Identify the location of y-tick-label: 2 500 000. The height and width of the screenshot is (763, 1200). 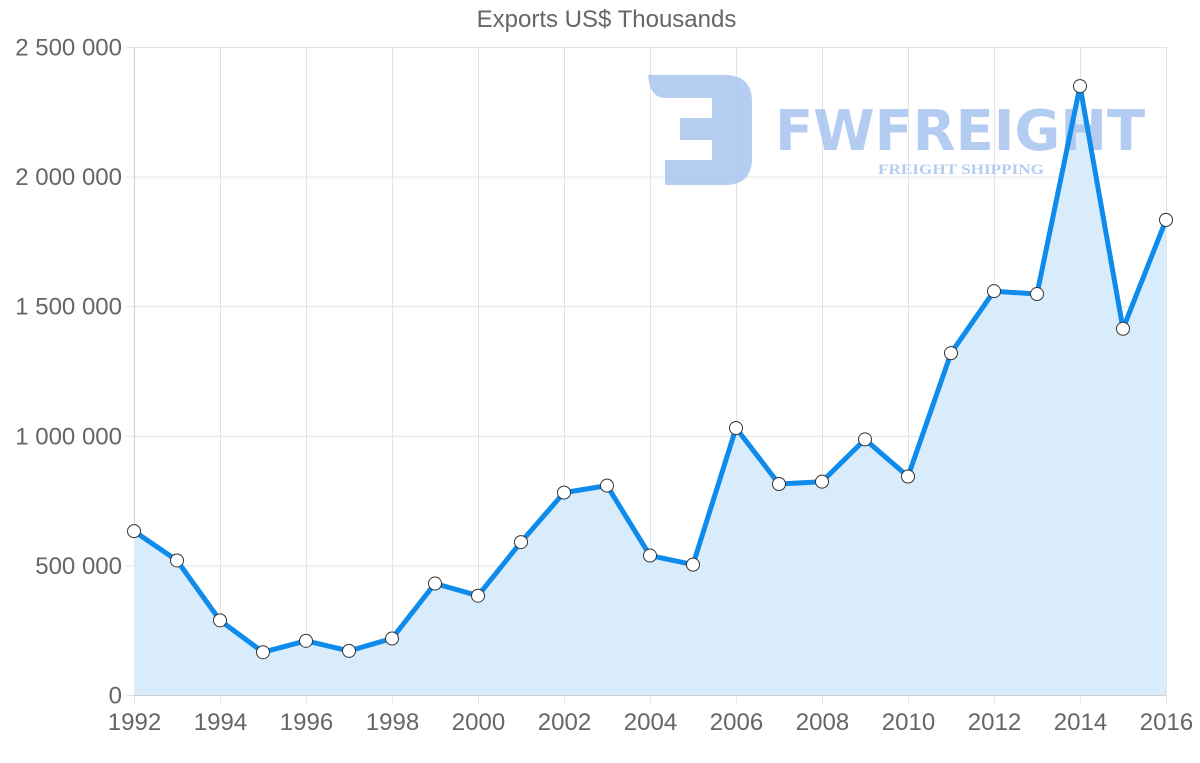
(68, 48).